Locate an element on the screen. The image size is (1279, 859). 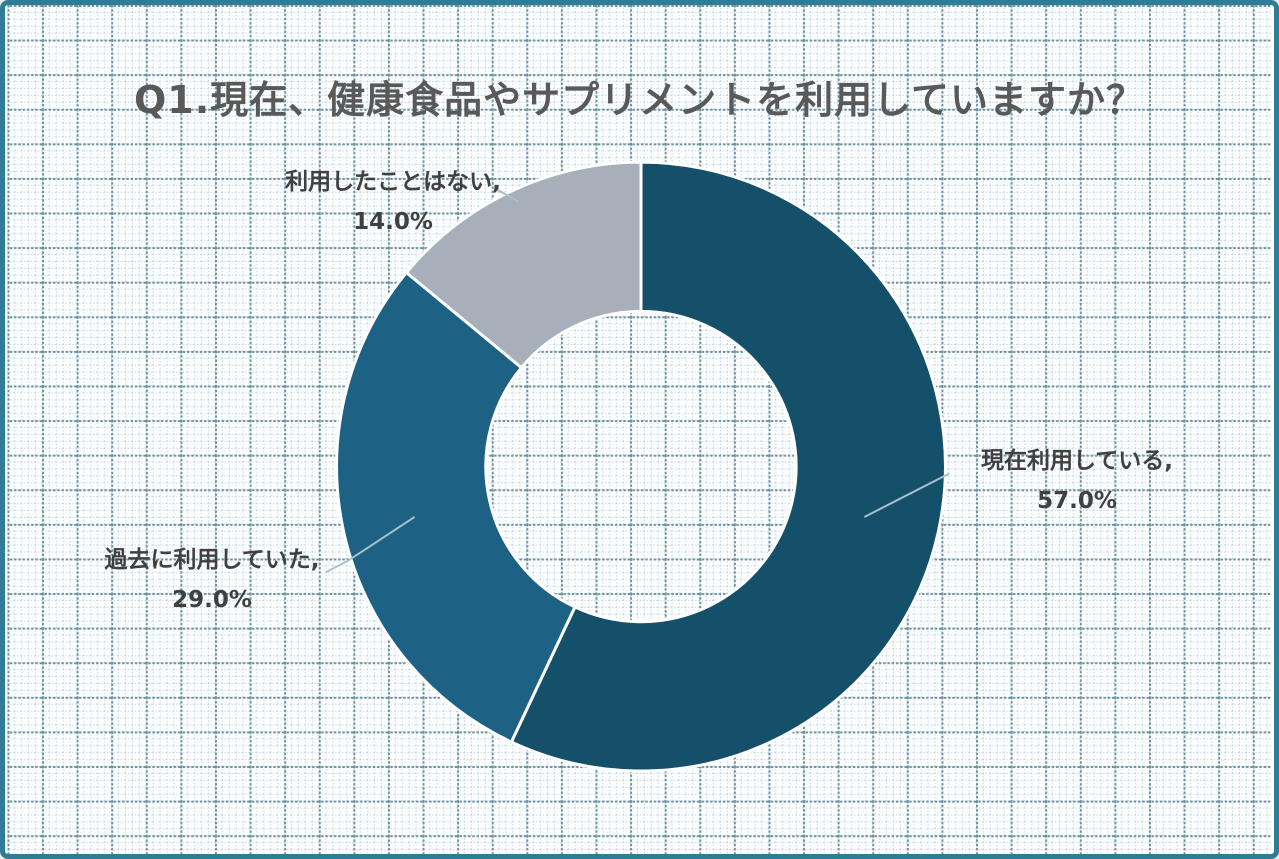
callout-never-used: 利用したことはない, 14.0% is located at coordinates (393, 202).